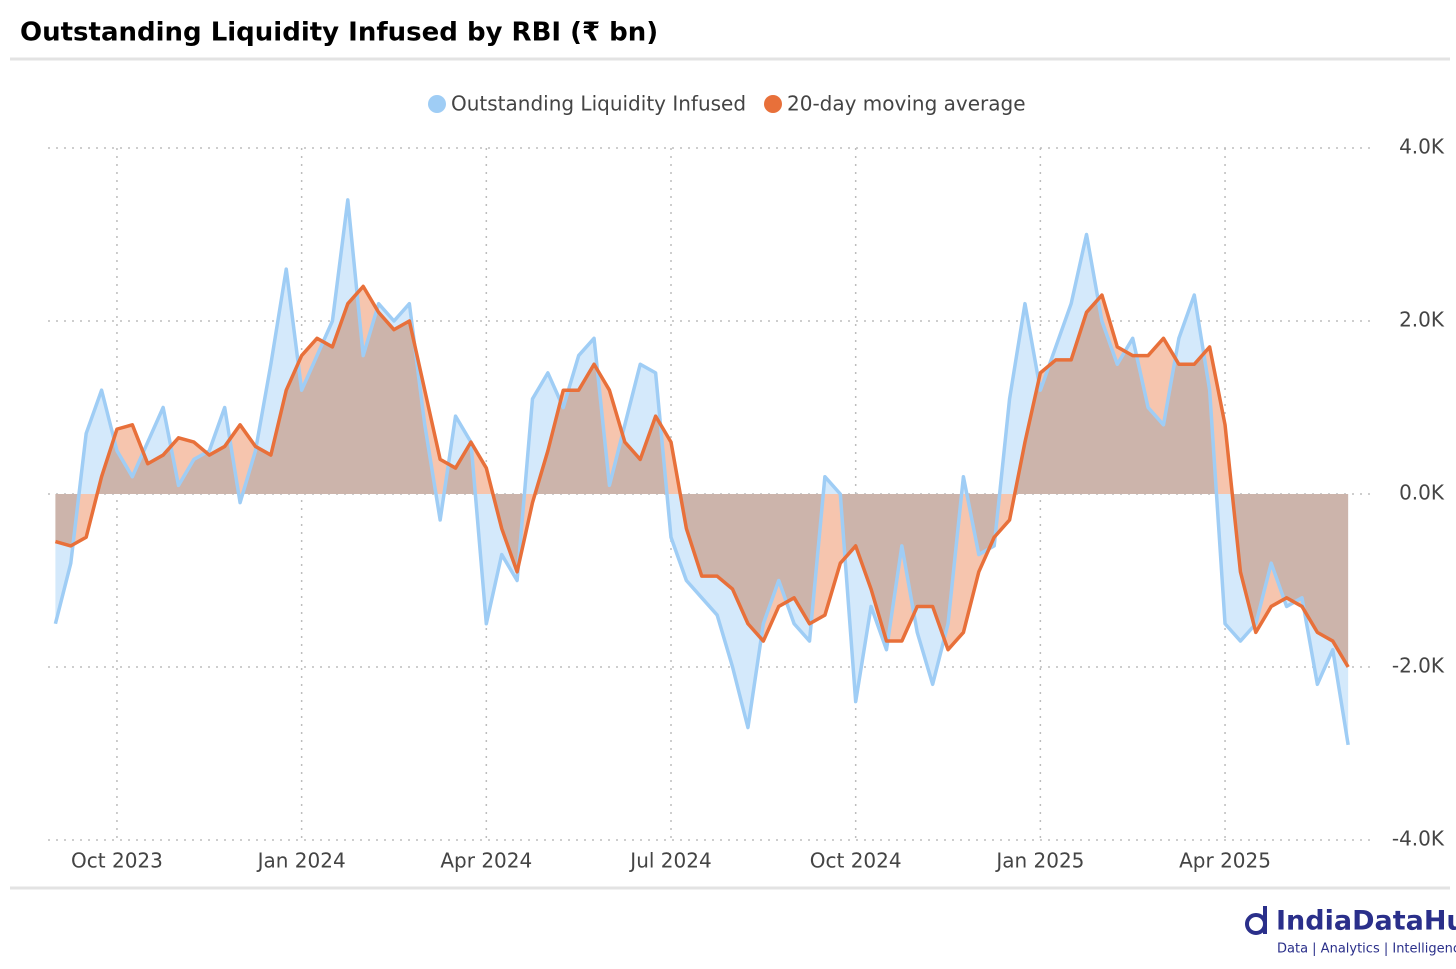 Image resolution: width=1456 pixels, height=969 pixels. I want to click on x-tick-label: Jul 2024, so click(669, 861).